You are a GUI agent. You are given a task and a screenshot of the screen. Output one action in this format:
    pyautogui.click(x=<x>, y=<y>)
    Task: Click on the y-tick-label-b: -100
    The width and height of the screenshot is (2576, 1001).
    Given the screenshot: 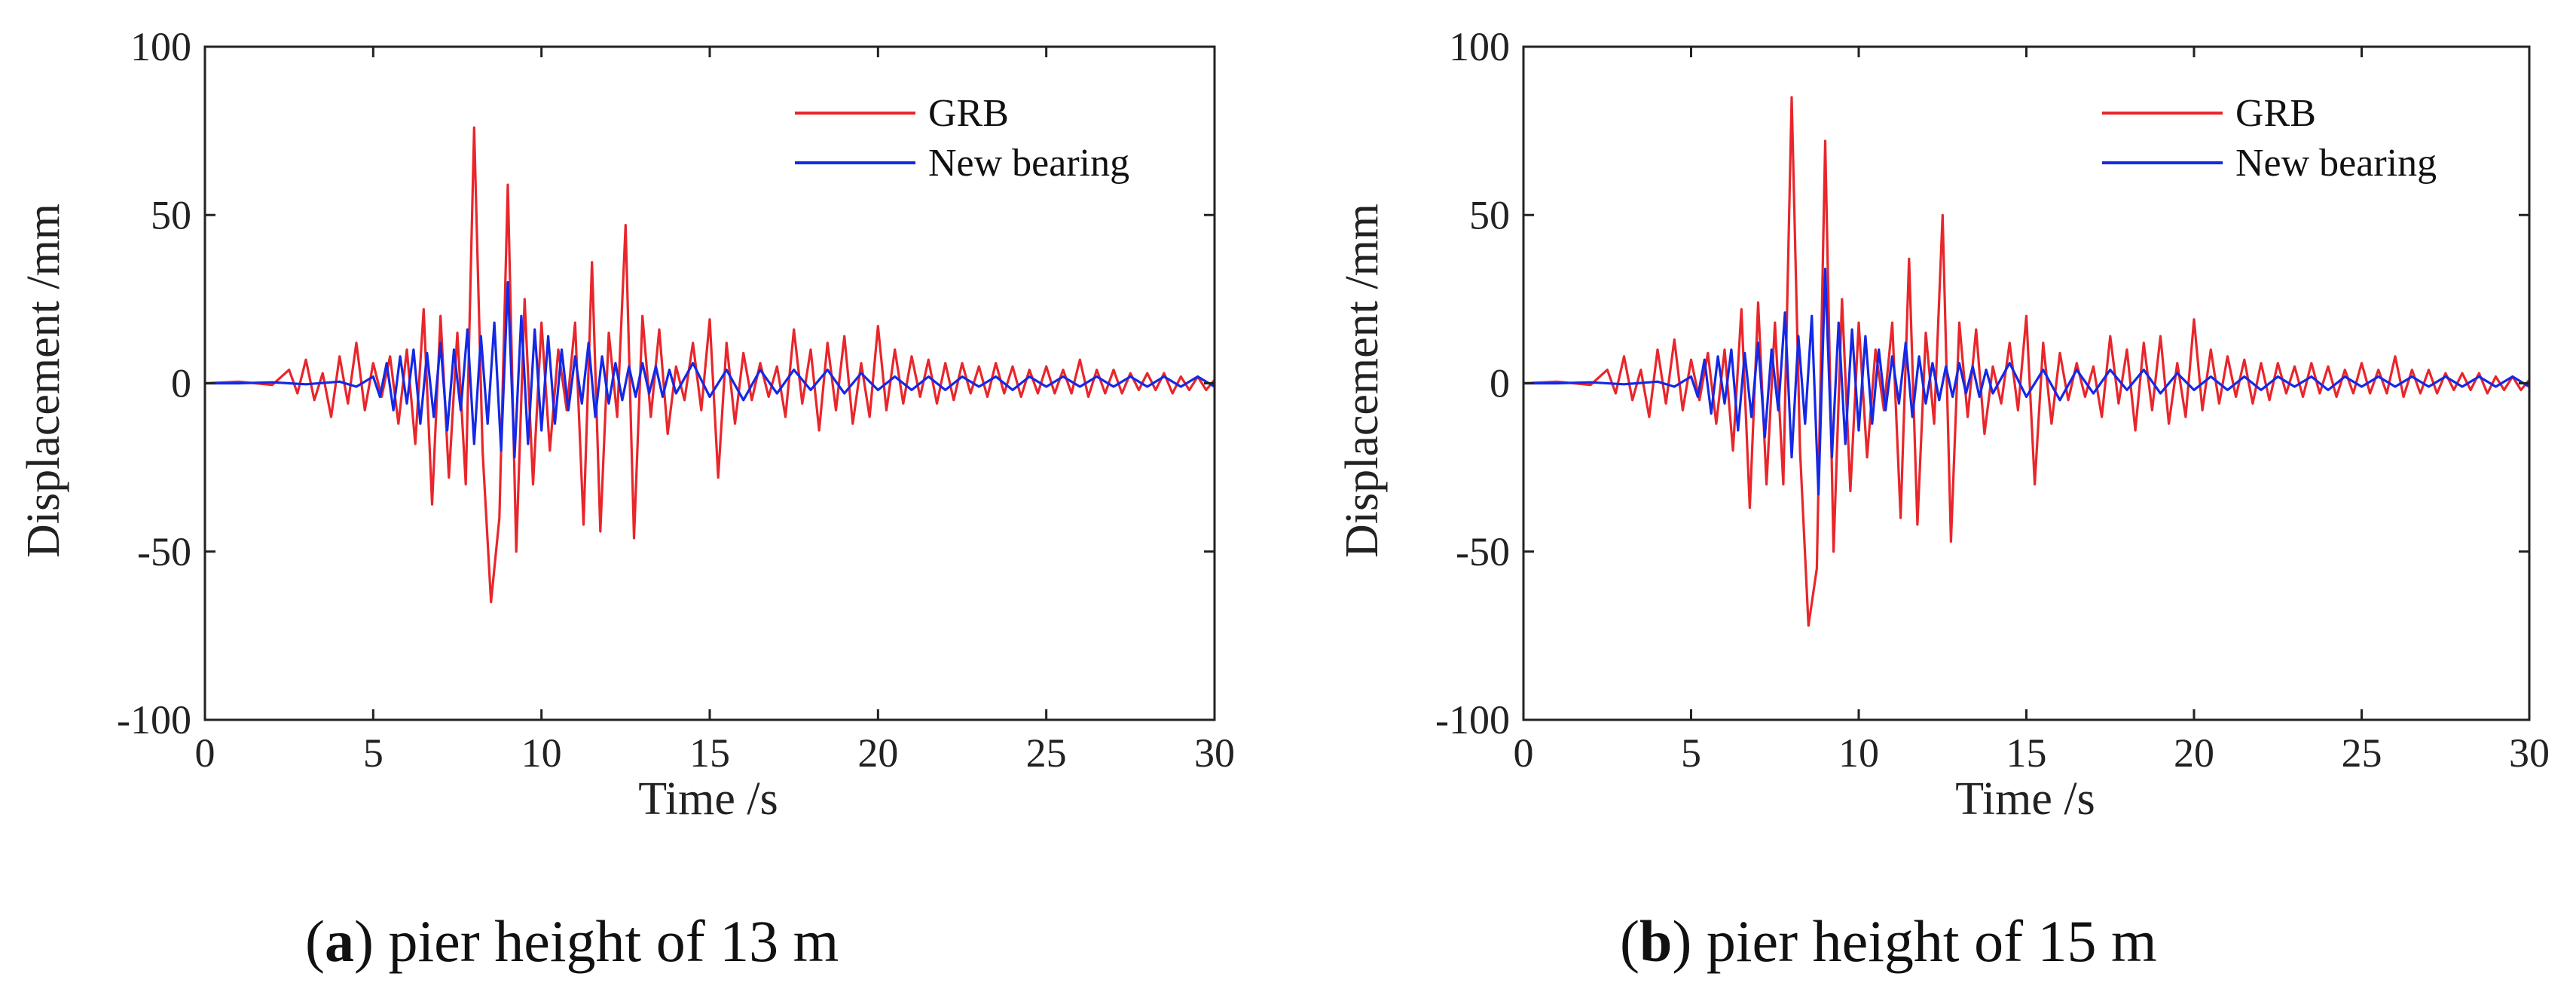 What is the action you would take?
    pyautogui.click(x=1472, y=719)
    